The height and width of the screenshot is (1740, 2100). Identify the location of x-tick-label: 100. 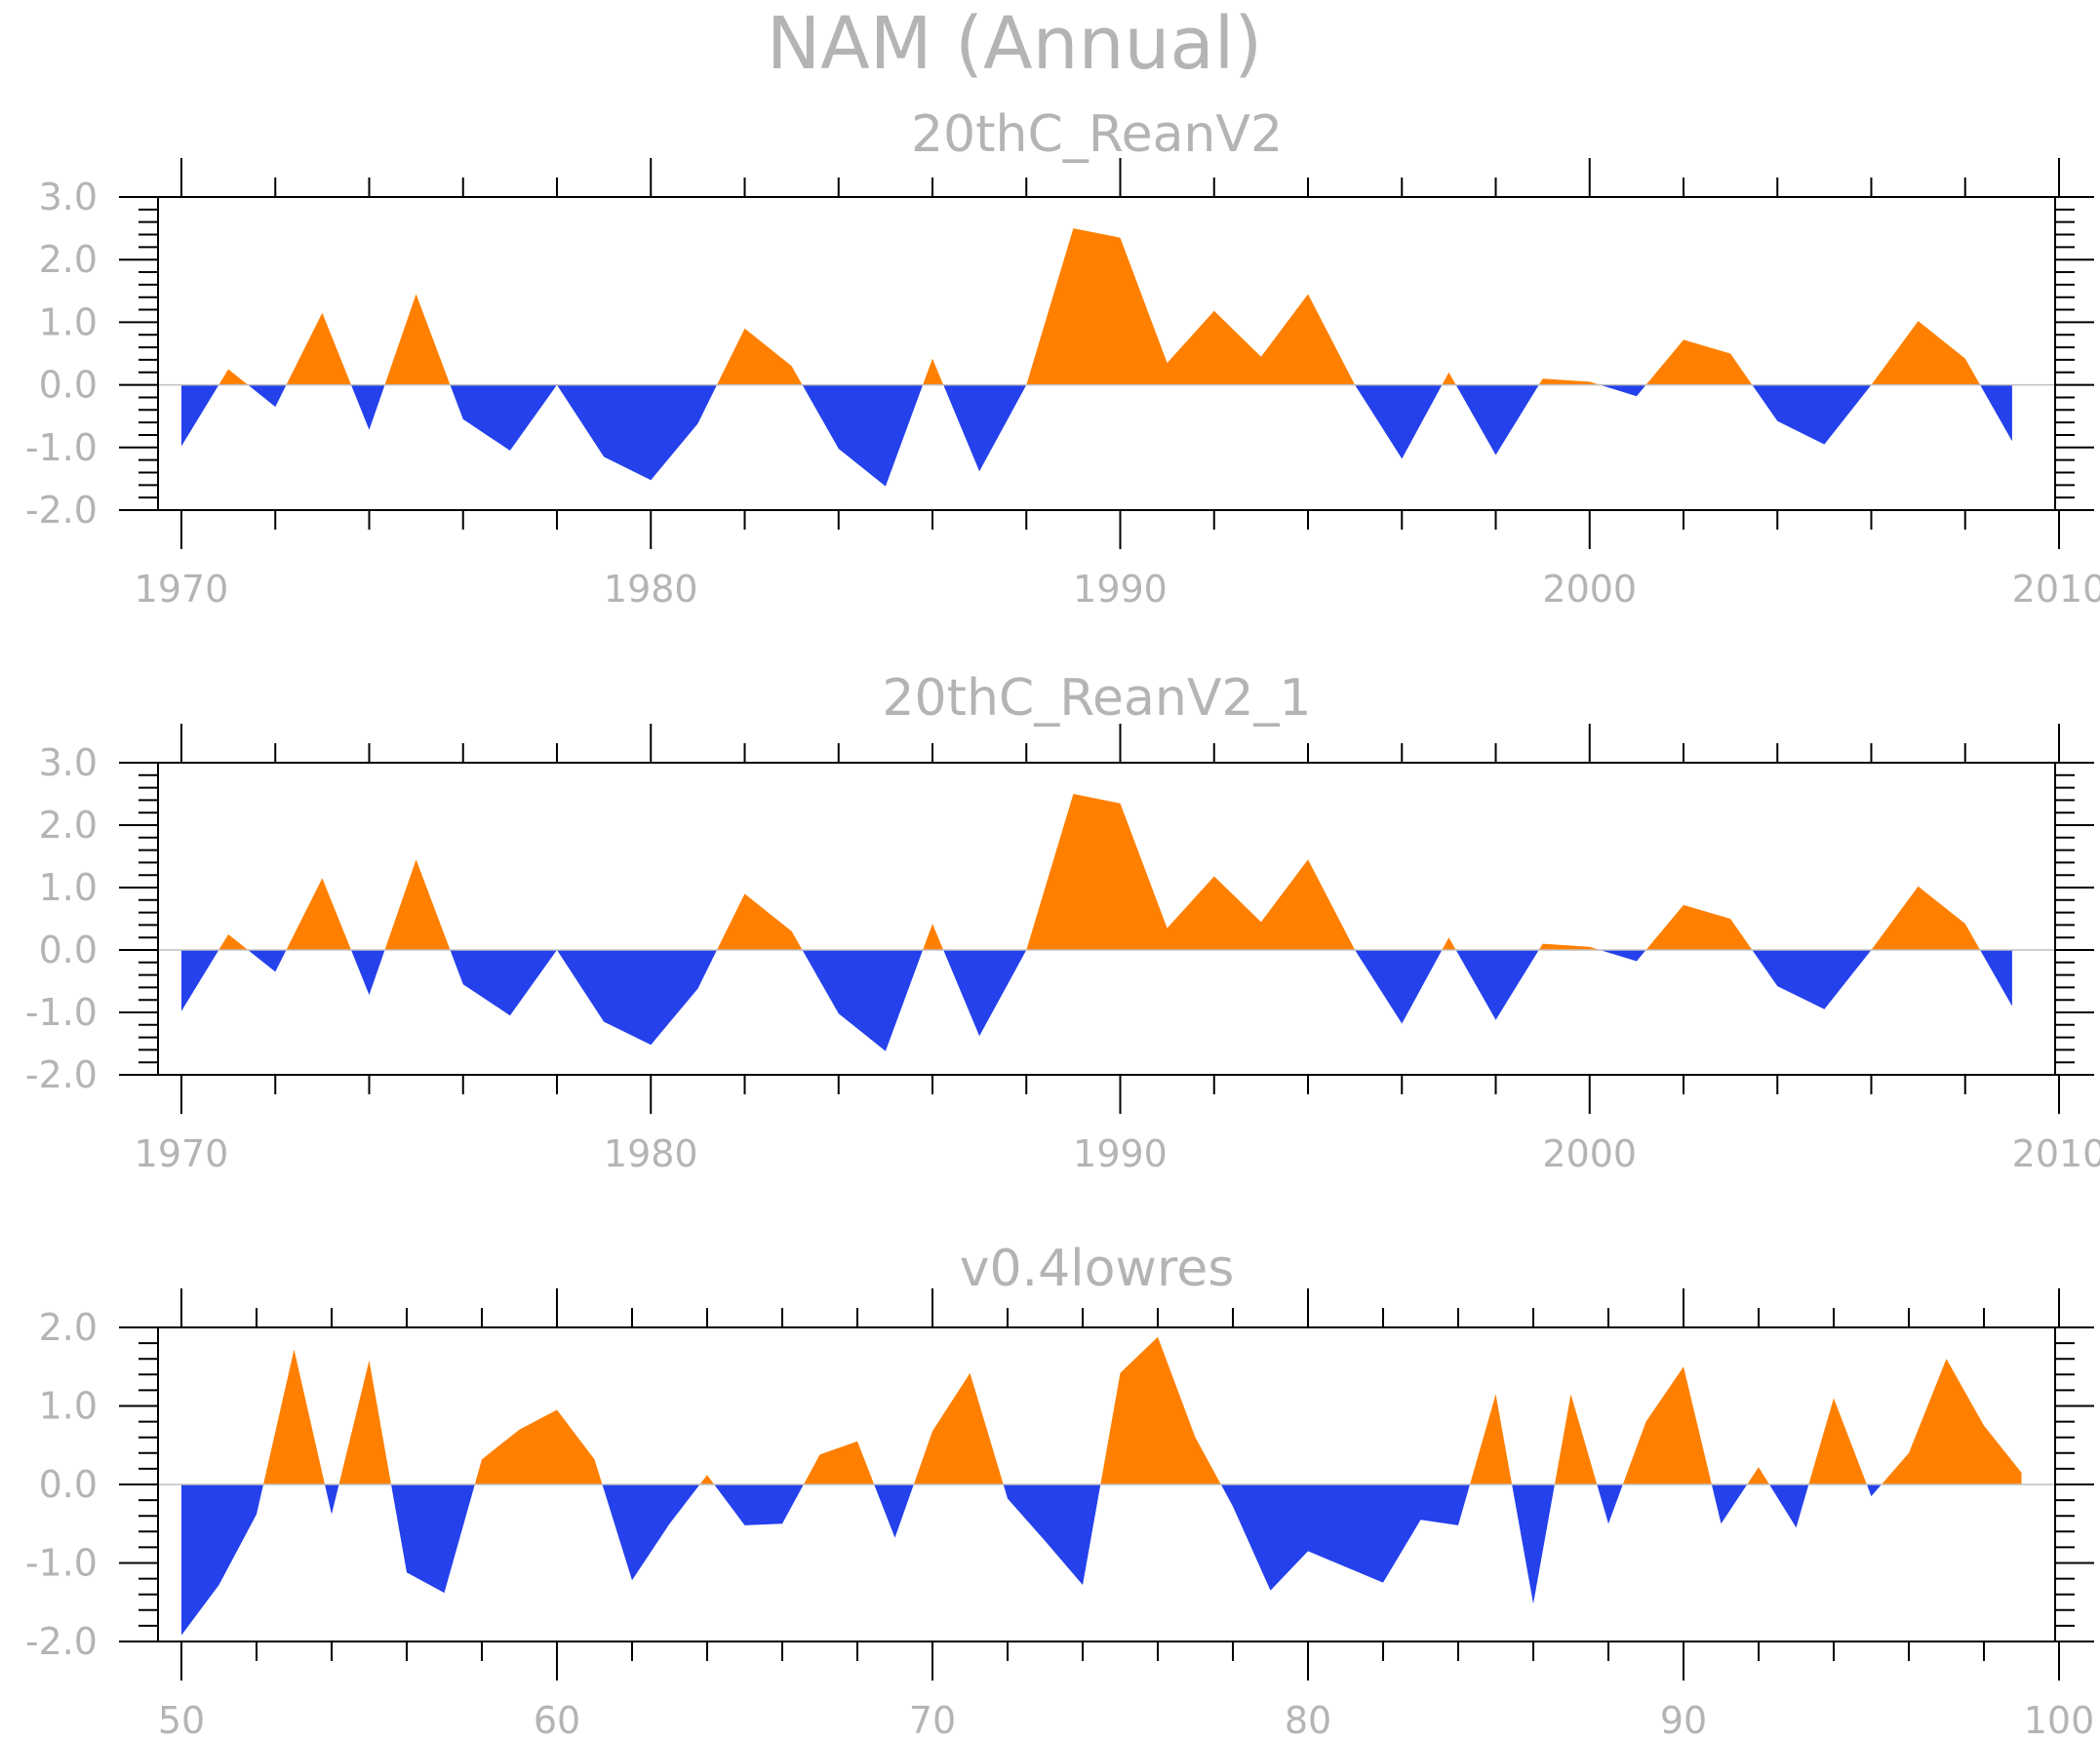
(2060, 1719).